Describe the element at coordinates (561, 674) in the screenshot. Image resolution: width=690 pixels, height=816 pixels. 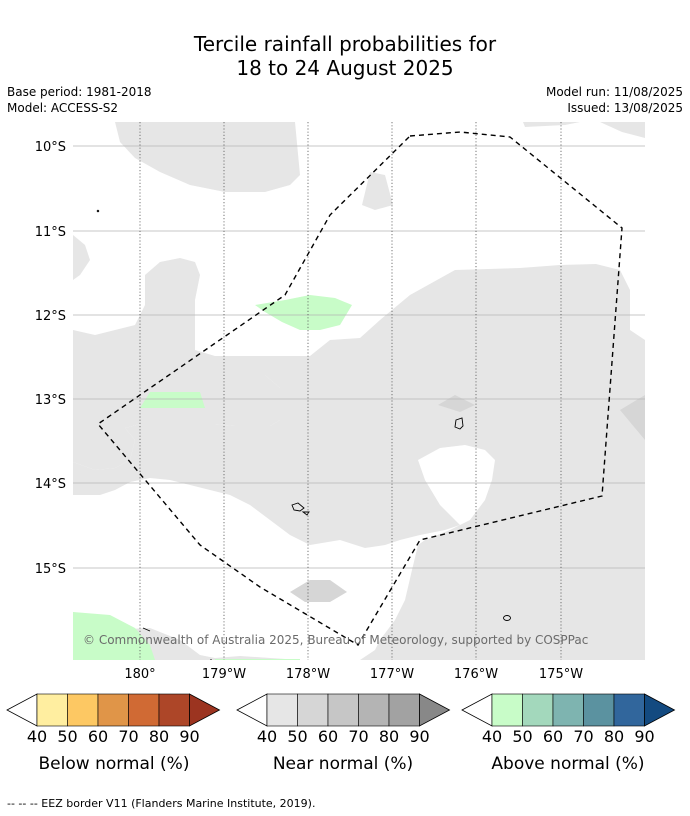
I see `lon-label: 175°W` at that location.